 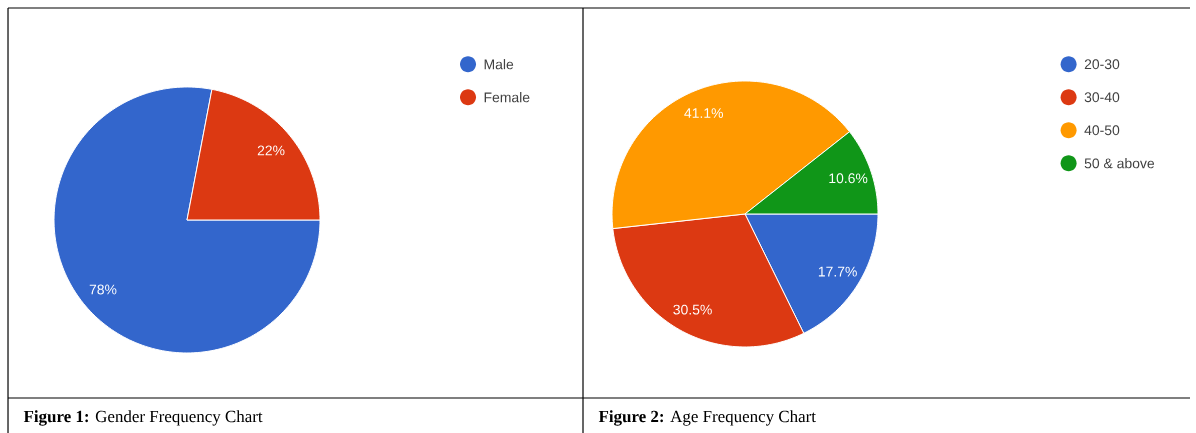 I want to click on legend-label: 20-30, so click(x=1102, y=64).